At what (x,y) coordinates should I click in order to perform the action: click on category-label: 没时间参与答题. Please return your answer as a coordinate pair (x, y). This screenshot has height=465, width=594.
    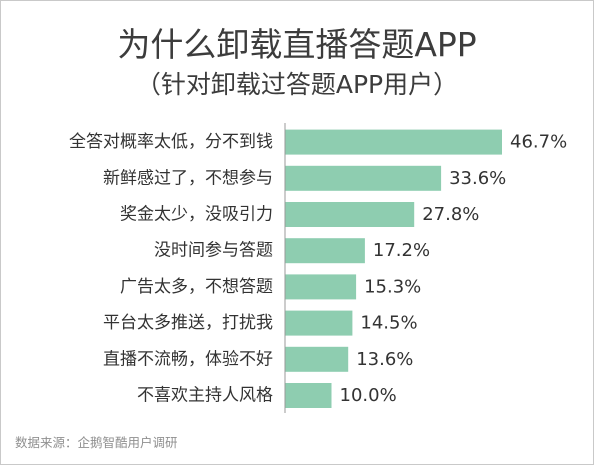
    Looking at the image, I should click on (213, 251).